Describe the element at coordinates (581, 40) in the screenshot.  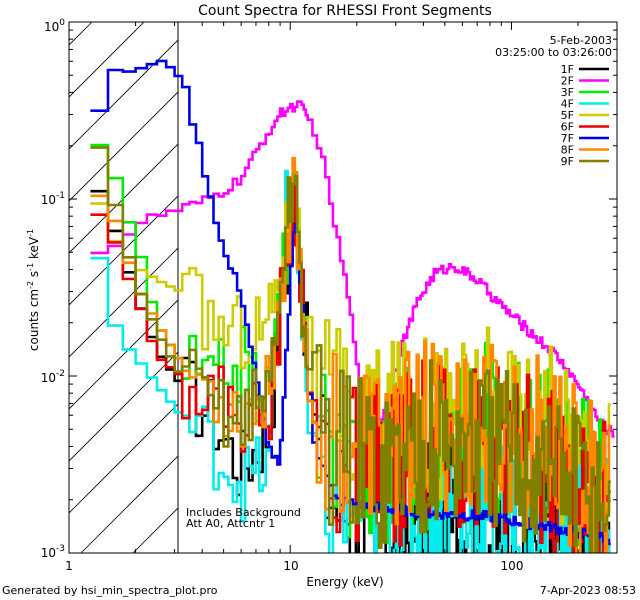
I see `date-label: 5-Feb-2003` at that location.